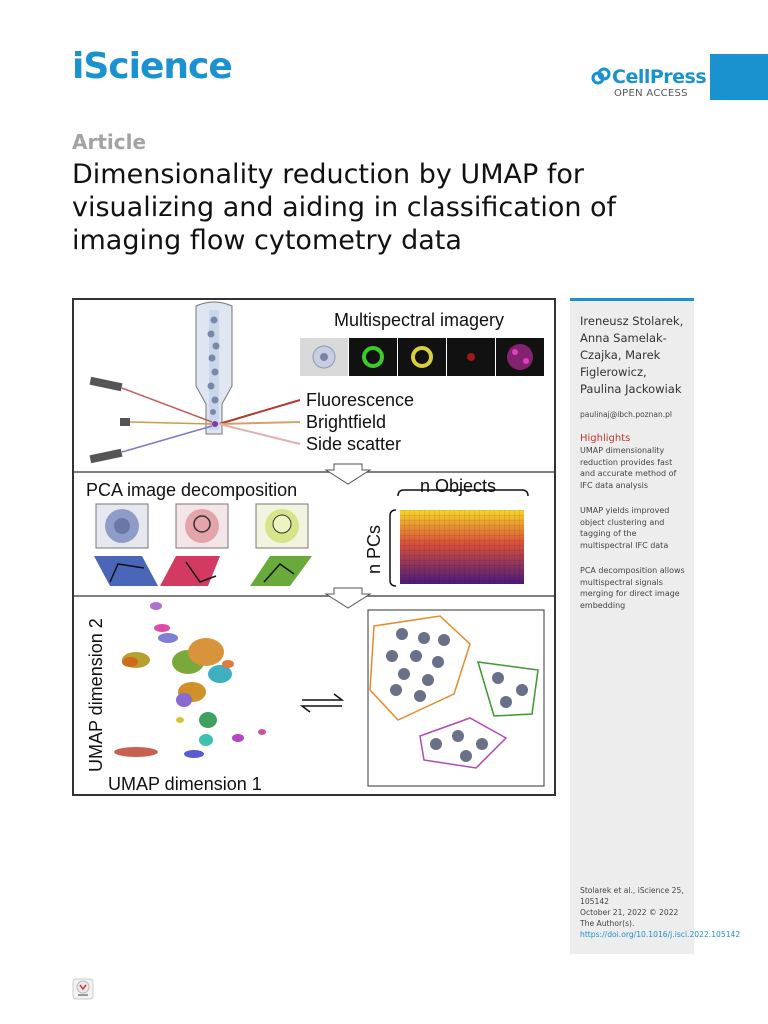 The height and width of the screenshot is (1024, 768). I want to click on pc-heatmap, so click(462, 547).